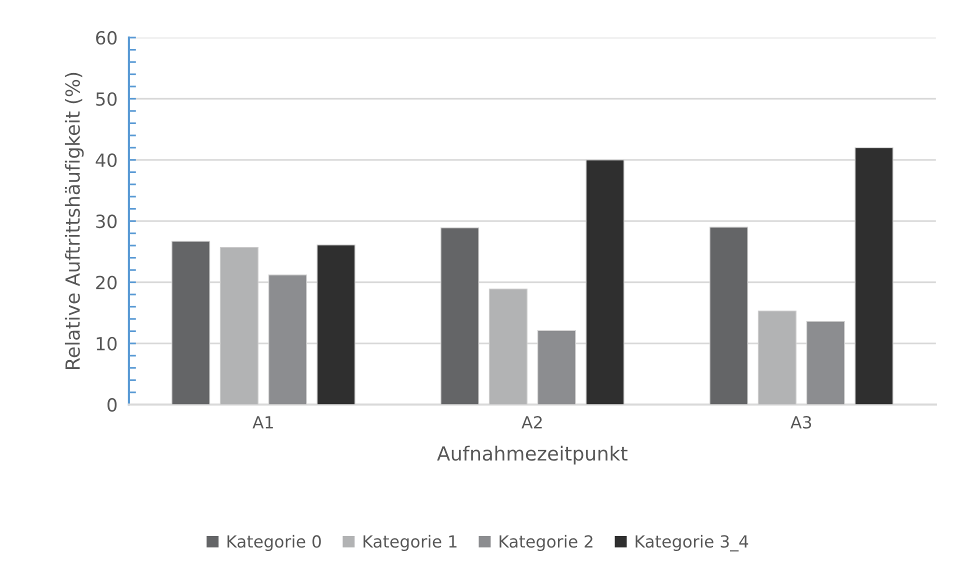 This screenshot has height=578, width=955. I want to click on x-tick-label: A3, so click(801, 422).